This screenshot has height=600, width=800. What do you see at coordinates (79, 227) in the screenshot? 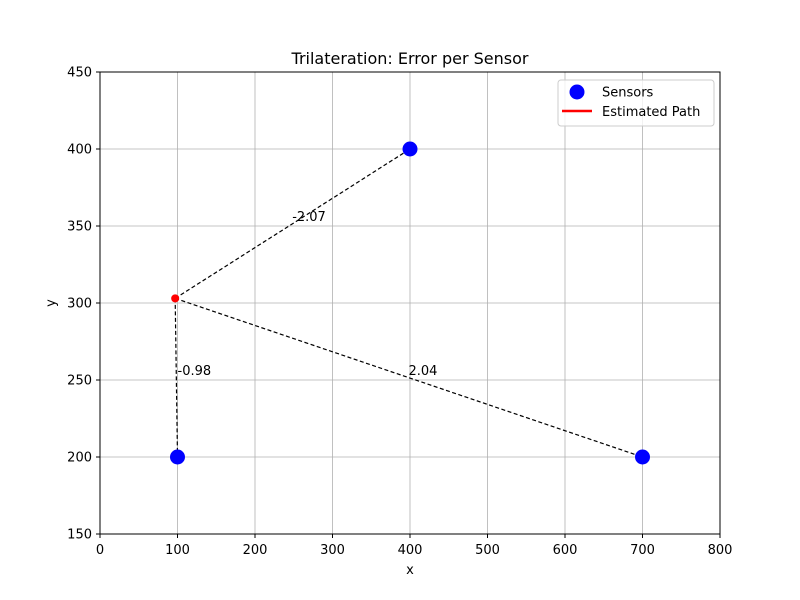
I see `y-tick-label: 350` at bounding box center [79, 227].